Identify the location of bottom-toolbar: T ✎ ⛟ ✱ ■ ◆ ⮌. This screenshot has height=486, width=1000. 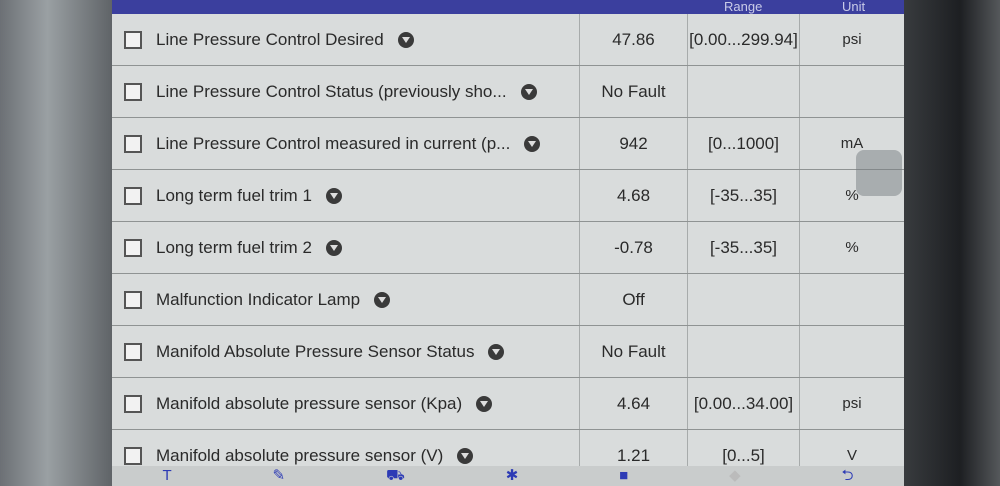
(508, 476).